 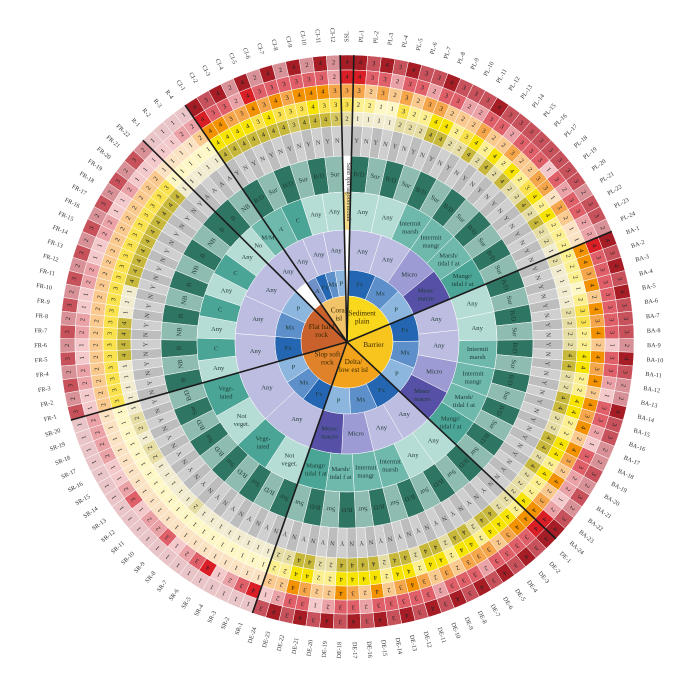 I want to click on tide-label: Meso/macro, so click(x=329, y=432).